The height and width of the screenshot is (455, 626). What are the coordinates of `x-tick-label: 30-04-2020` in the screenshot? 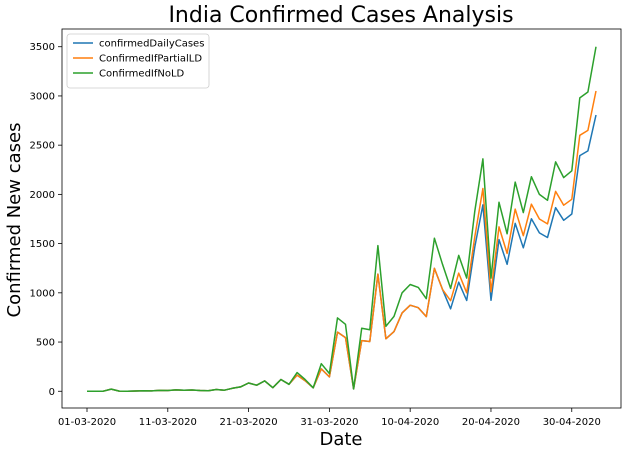 It's located at (572, 422).